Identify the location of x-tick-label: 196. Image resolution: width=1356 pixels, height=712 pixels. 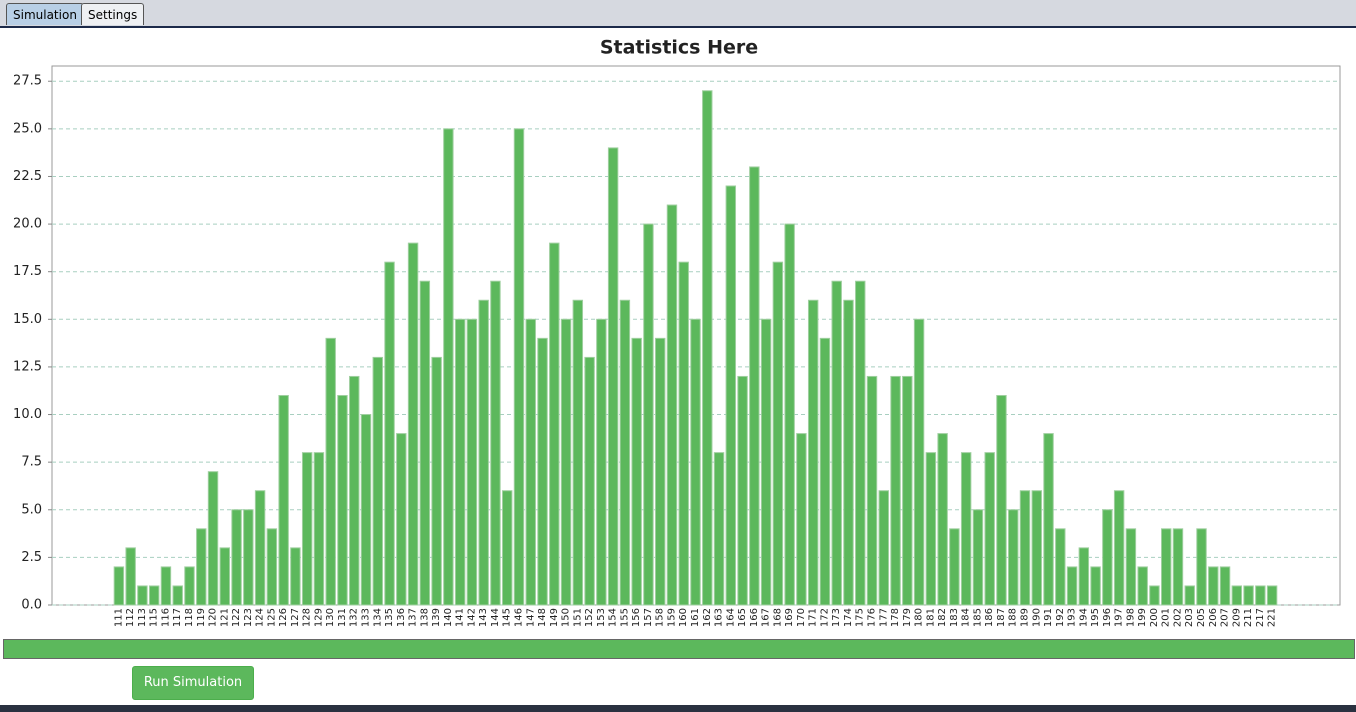
(1107, 617).